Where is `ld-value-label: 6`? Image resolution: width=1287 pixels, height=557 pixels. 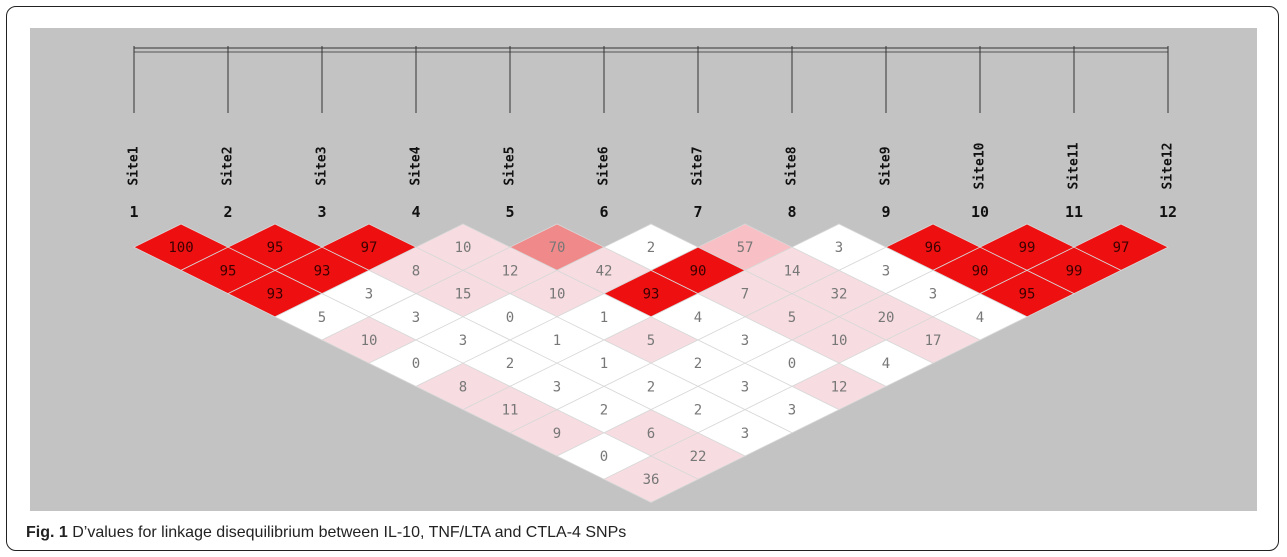
ld-value-label: 6 is located at coordinates (651, 434).